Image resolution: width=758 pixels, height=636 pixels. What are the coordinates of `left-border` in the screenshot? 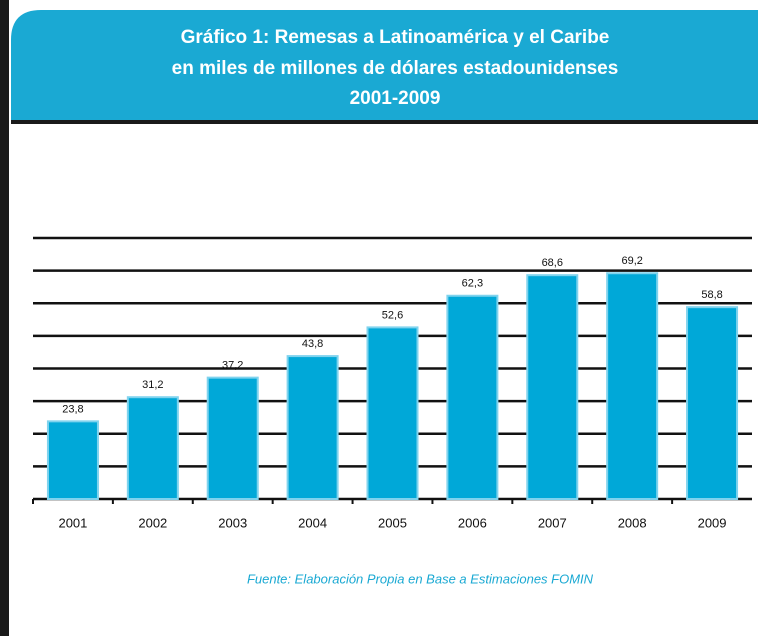 It's located at (4, 318).